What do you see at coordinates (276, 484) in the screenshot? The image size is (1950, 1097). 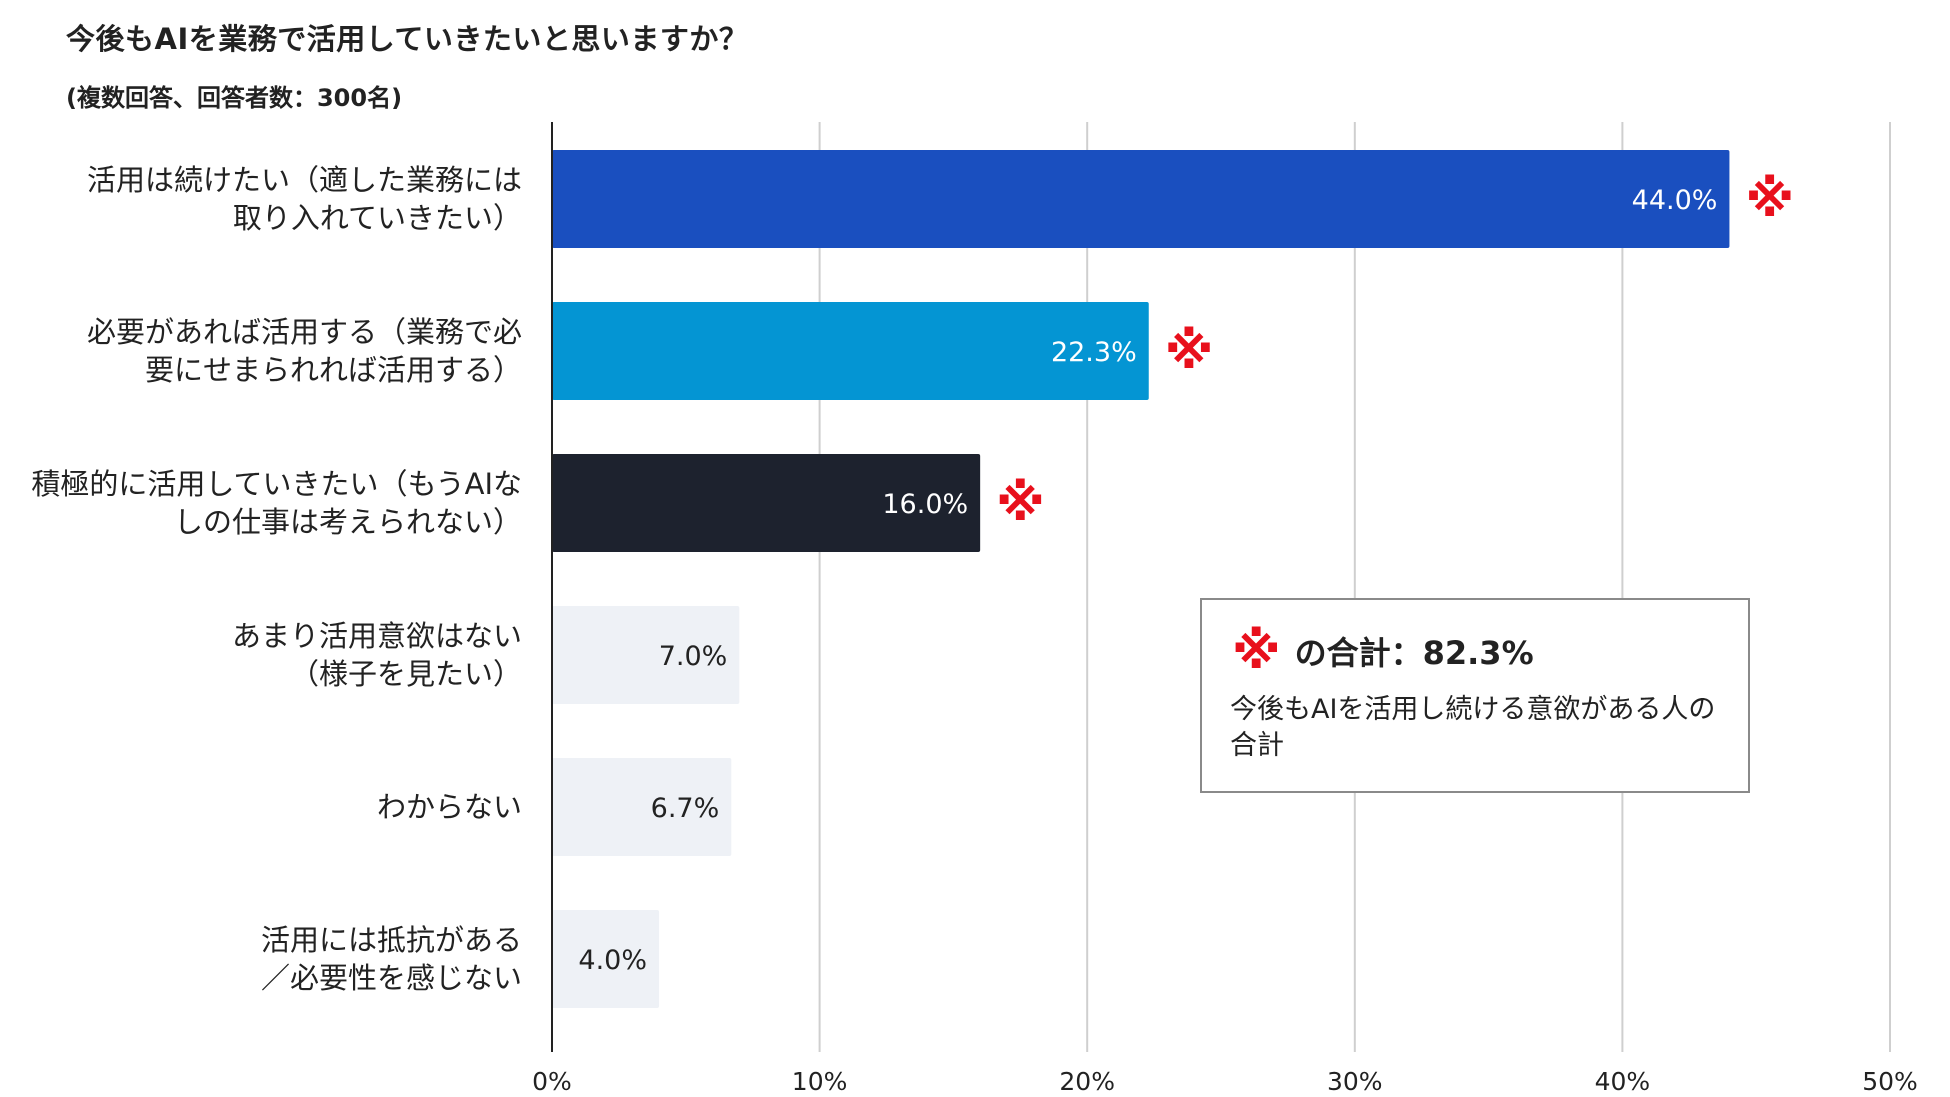 I see `category-label-2-0: 積極的に活用していきたい（もうAIな` at bounding box center [276, 484].